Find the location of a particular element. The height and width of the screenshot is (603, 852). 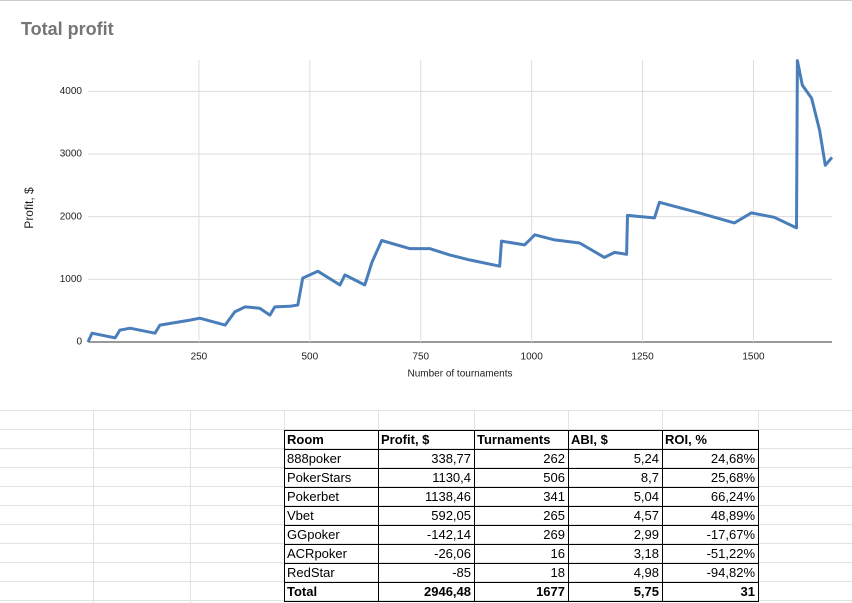

table-bold-cell: Turnaments is located at coordinates (513, 439).